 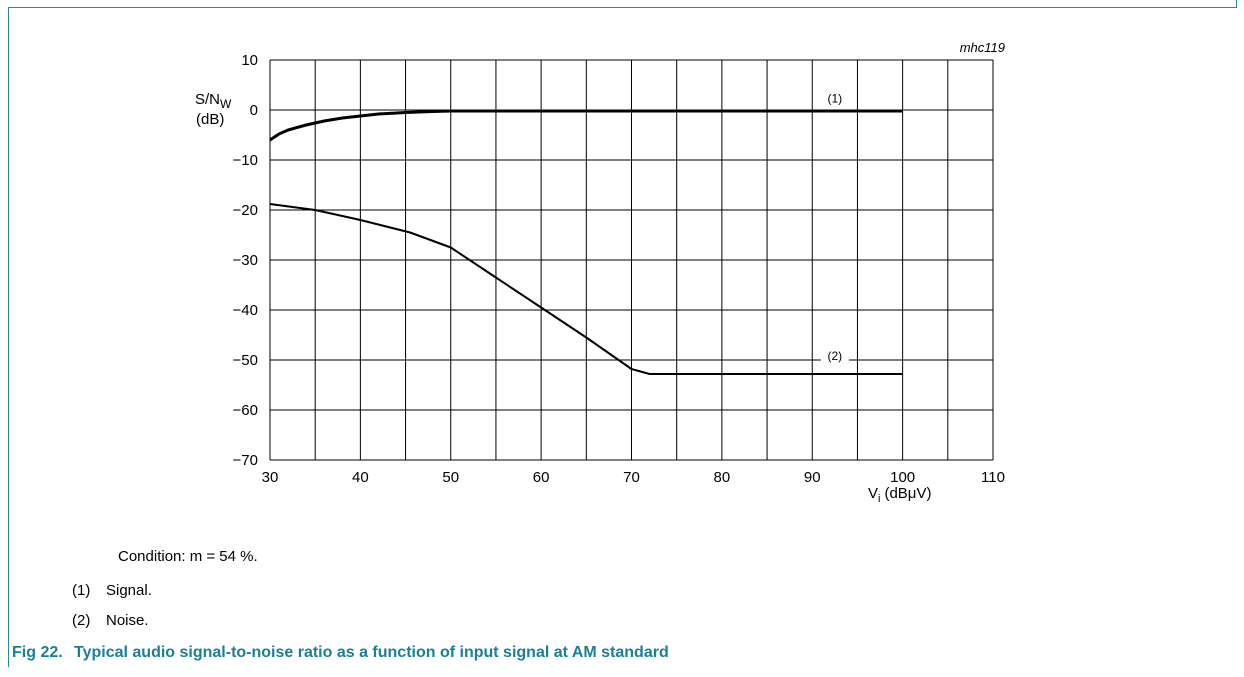 What do you see at coordinates (210, 119) in the screenshot?
I see `y-axis-unit: (dB)` at bounding box center [210, 119].